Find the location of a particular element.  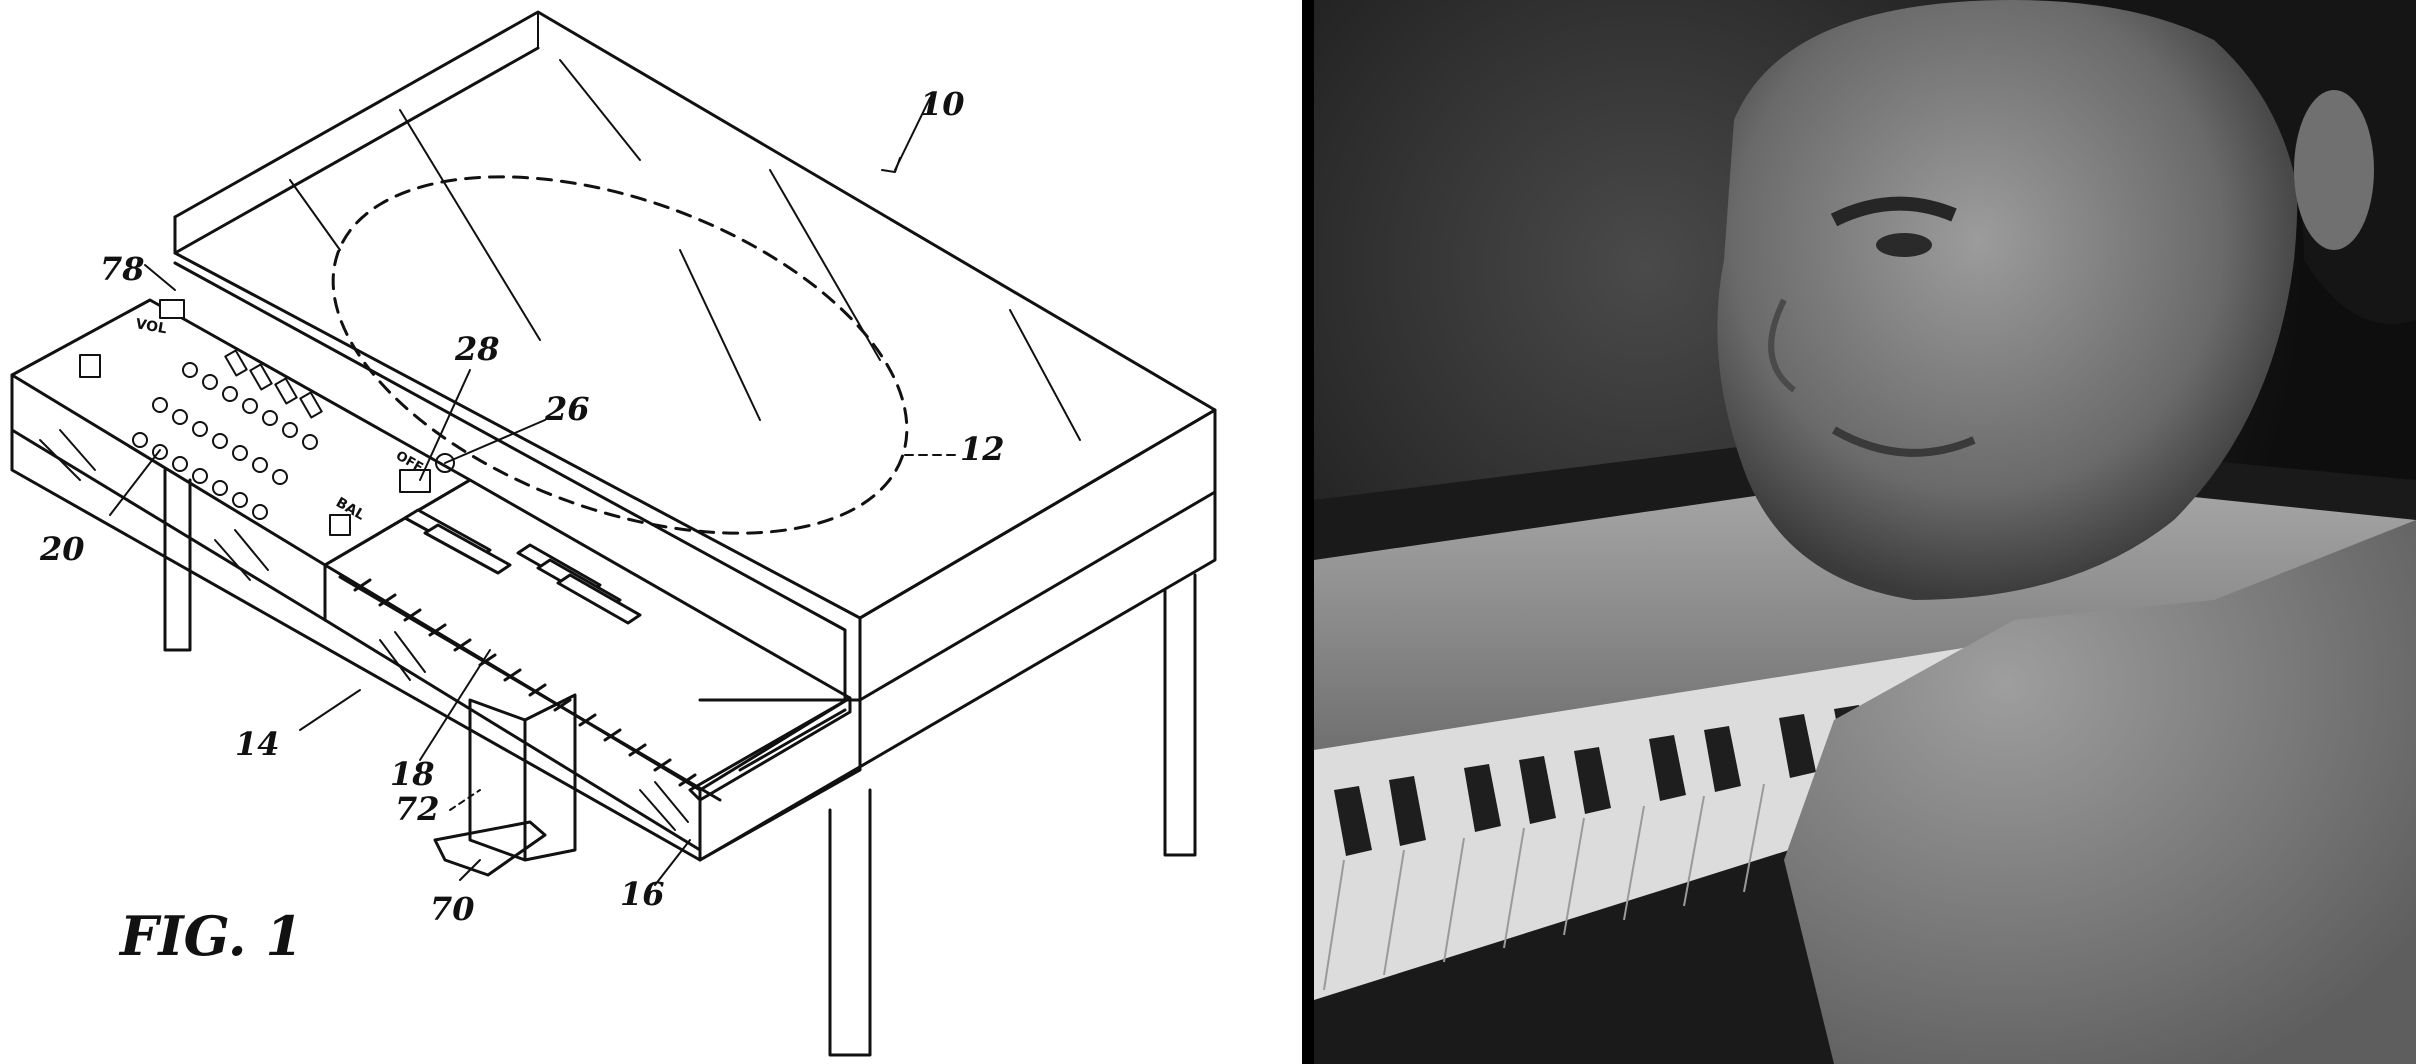

vol-label: VOL is located at coordinates (151, 326).